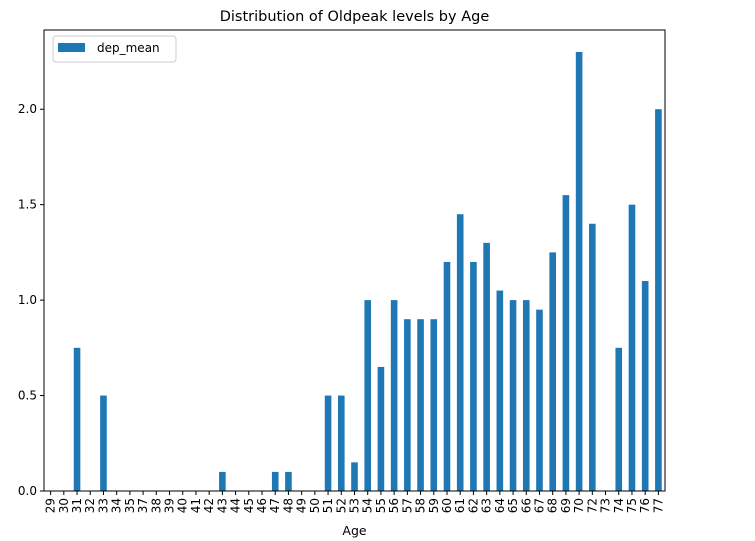 The image size is (755, 541). What do you see at coordinates (434, 505) in the screenshot?
I see `x-tick-label: 59` at bounding box center [434, 505].